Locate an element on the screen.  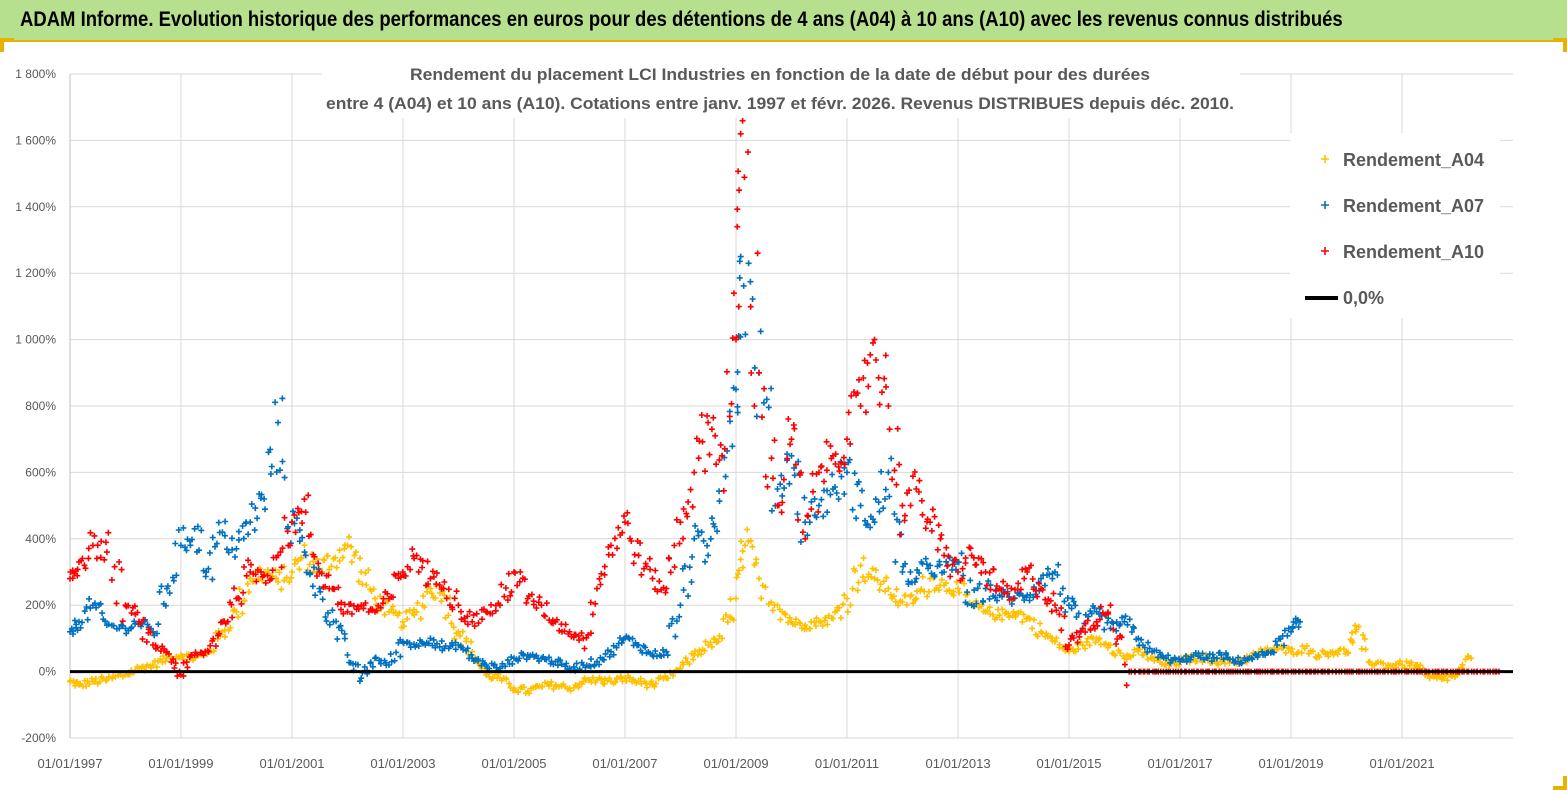
x-tick-label: 01/01/2009 is located at coordinates (735, 763).